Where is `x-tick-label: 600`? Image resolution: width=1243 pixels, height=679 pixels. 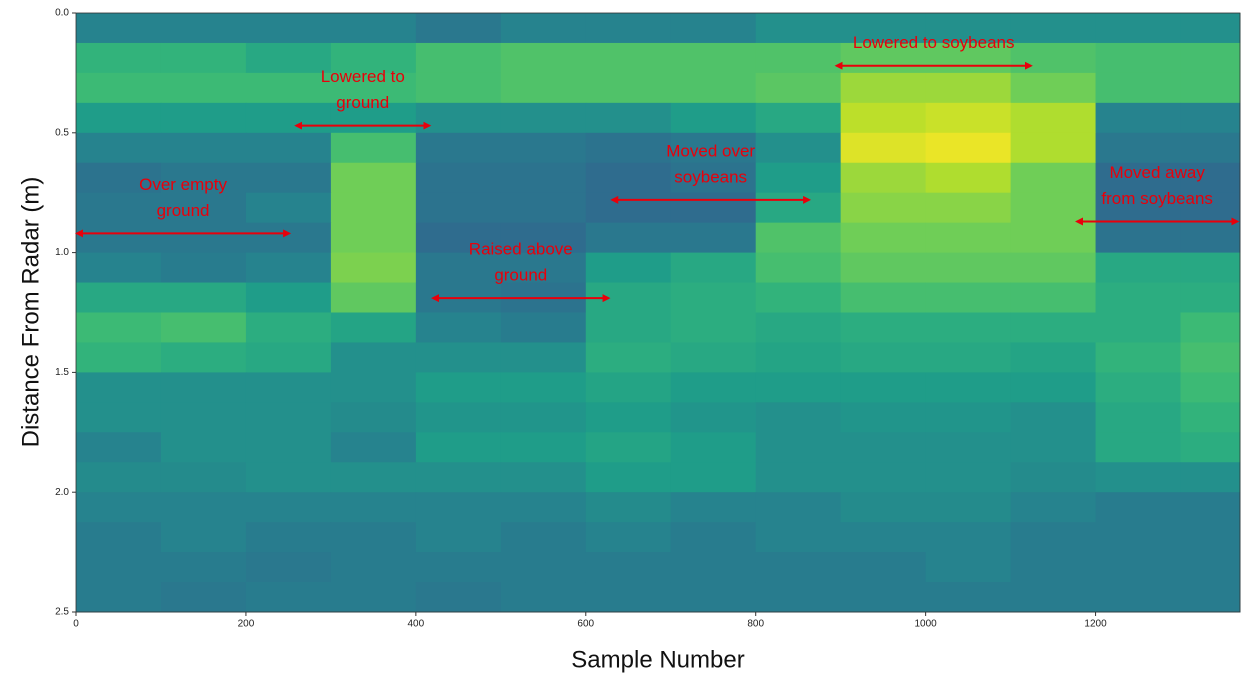 x-tick-label: 600 is located at coordinates (585, 624).